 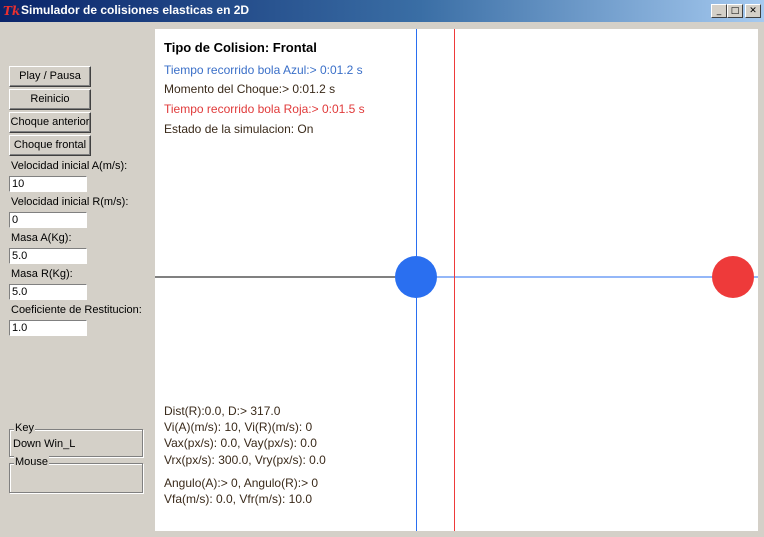 I want to click on close-icon: ✕, so click(x=753, y=11).